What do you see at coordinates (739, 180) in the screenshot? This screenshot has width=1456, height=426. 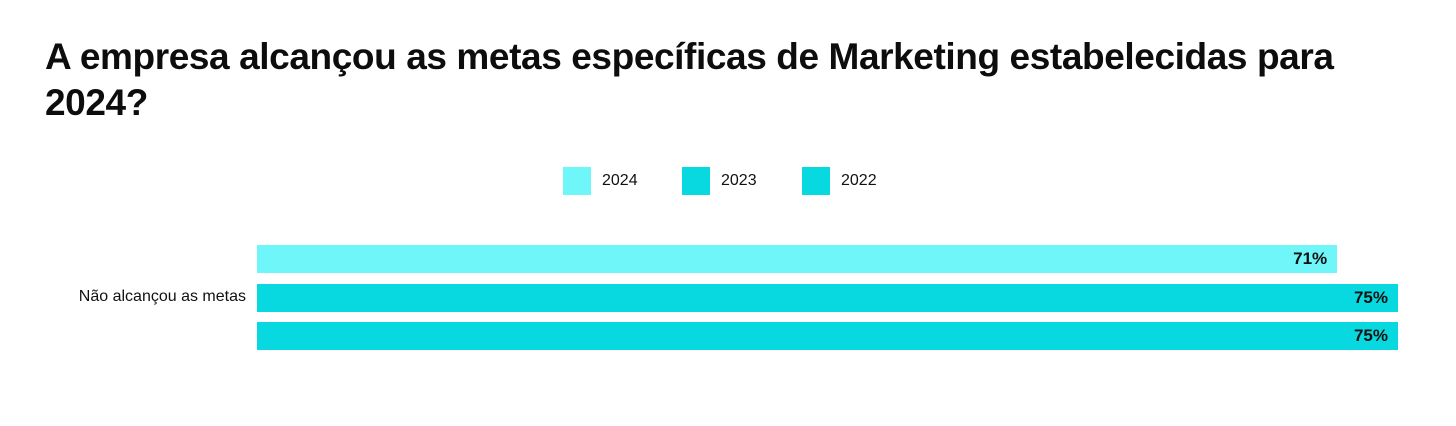 I see `legend-label: 2023` at bounding box center [739, 180].